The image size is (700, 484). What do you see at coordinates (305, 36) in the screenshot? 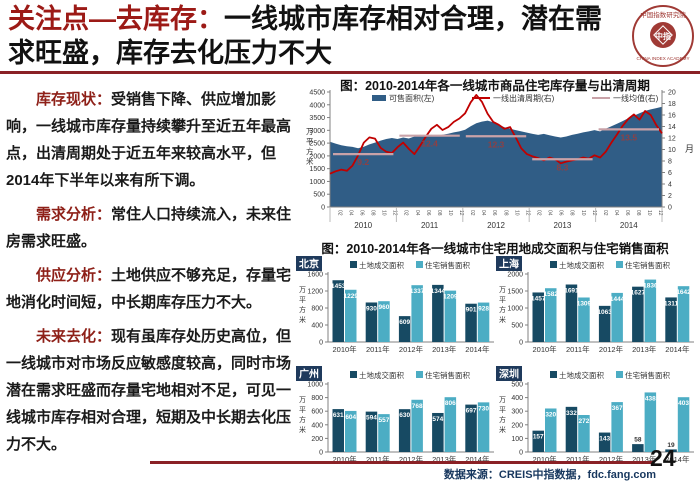
I see `title-rest: 一线城市库存相对合理，潜在需求旺盛，库存去化压力不大` at bounding box center [305, 36].